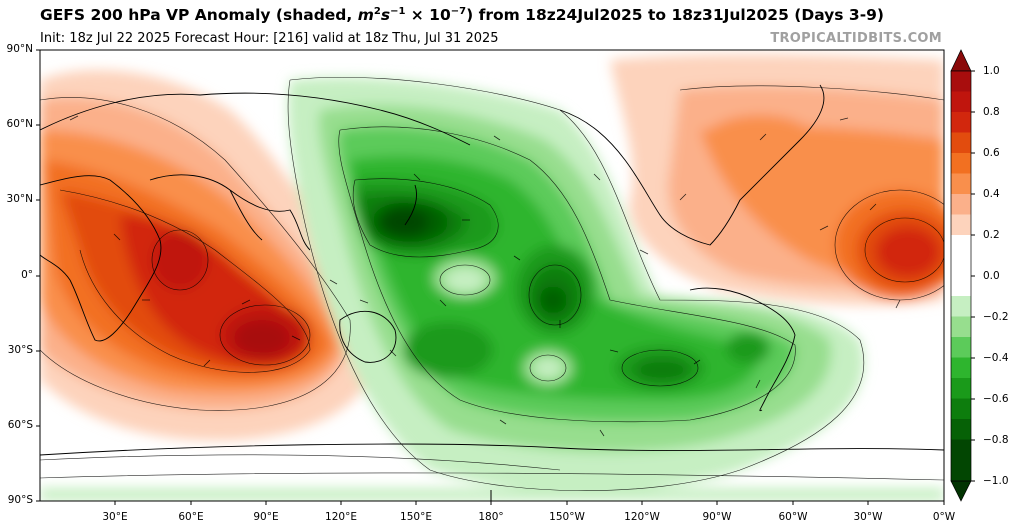 This screenshot has height=527, width=1024. What do you see at coordinates (341, 517) in the screenshot?
I see `lon-label: 120°E` at bounding box center [341, 517].